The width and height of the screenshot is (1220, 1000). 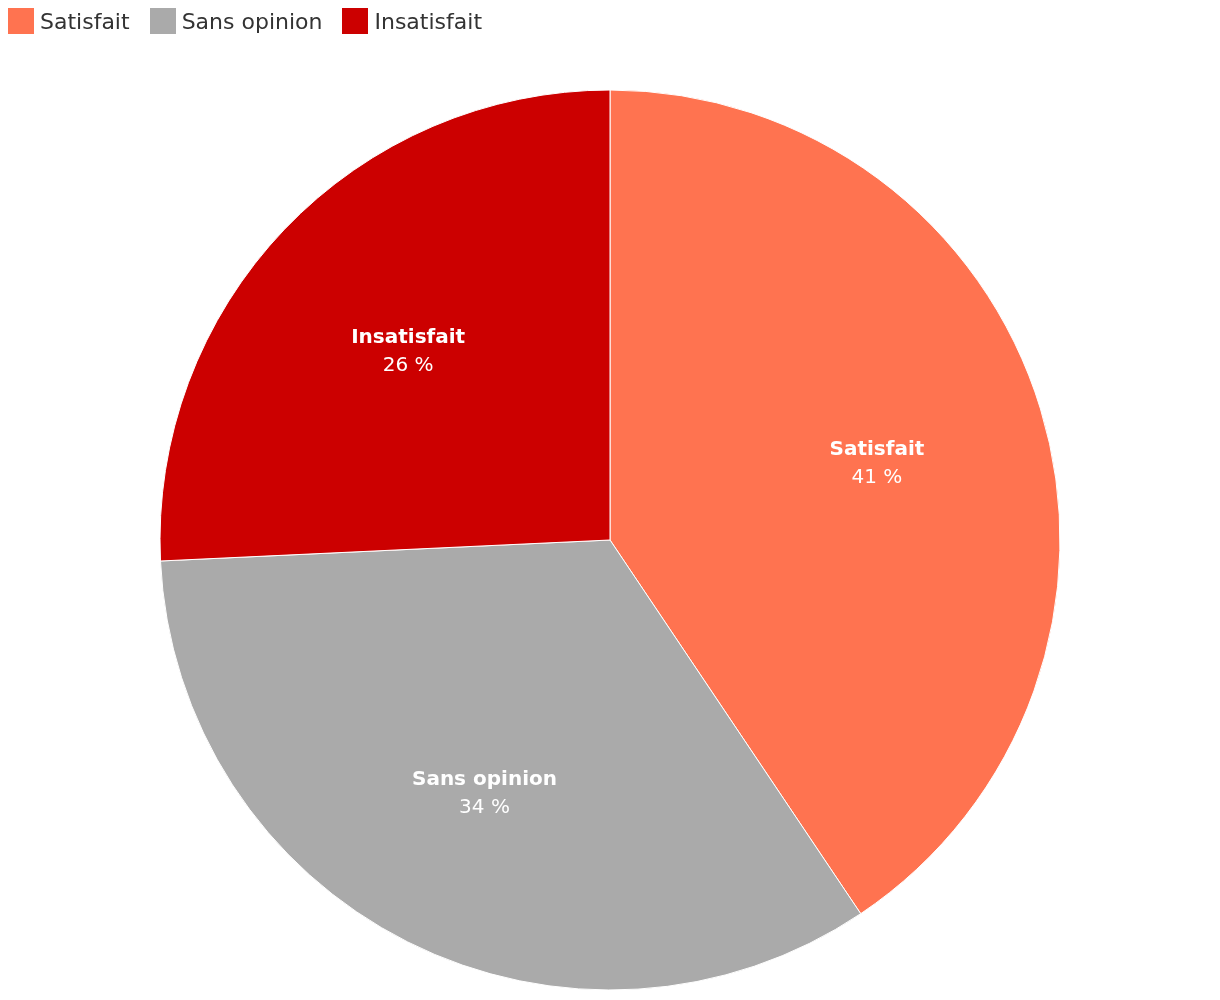 I want to click on slice-label: Sans opinion, so click(x=484, y=778).